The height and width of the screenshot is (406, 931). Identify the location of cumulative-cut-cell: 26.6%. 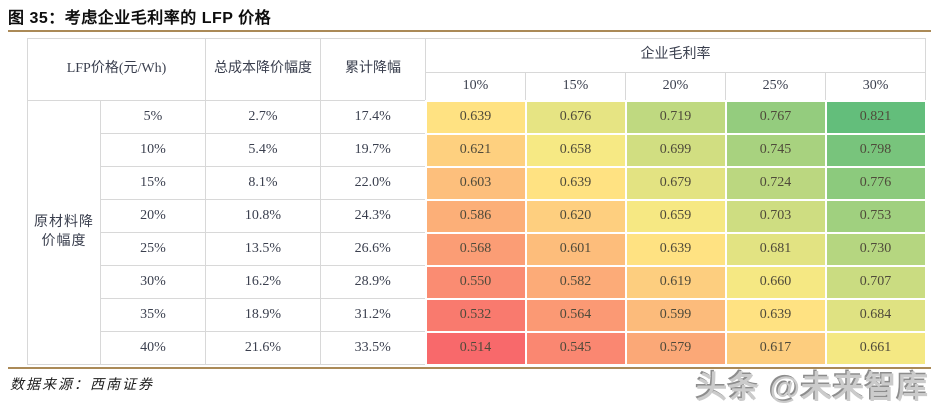
(373, 249).